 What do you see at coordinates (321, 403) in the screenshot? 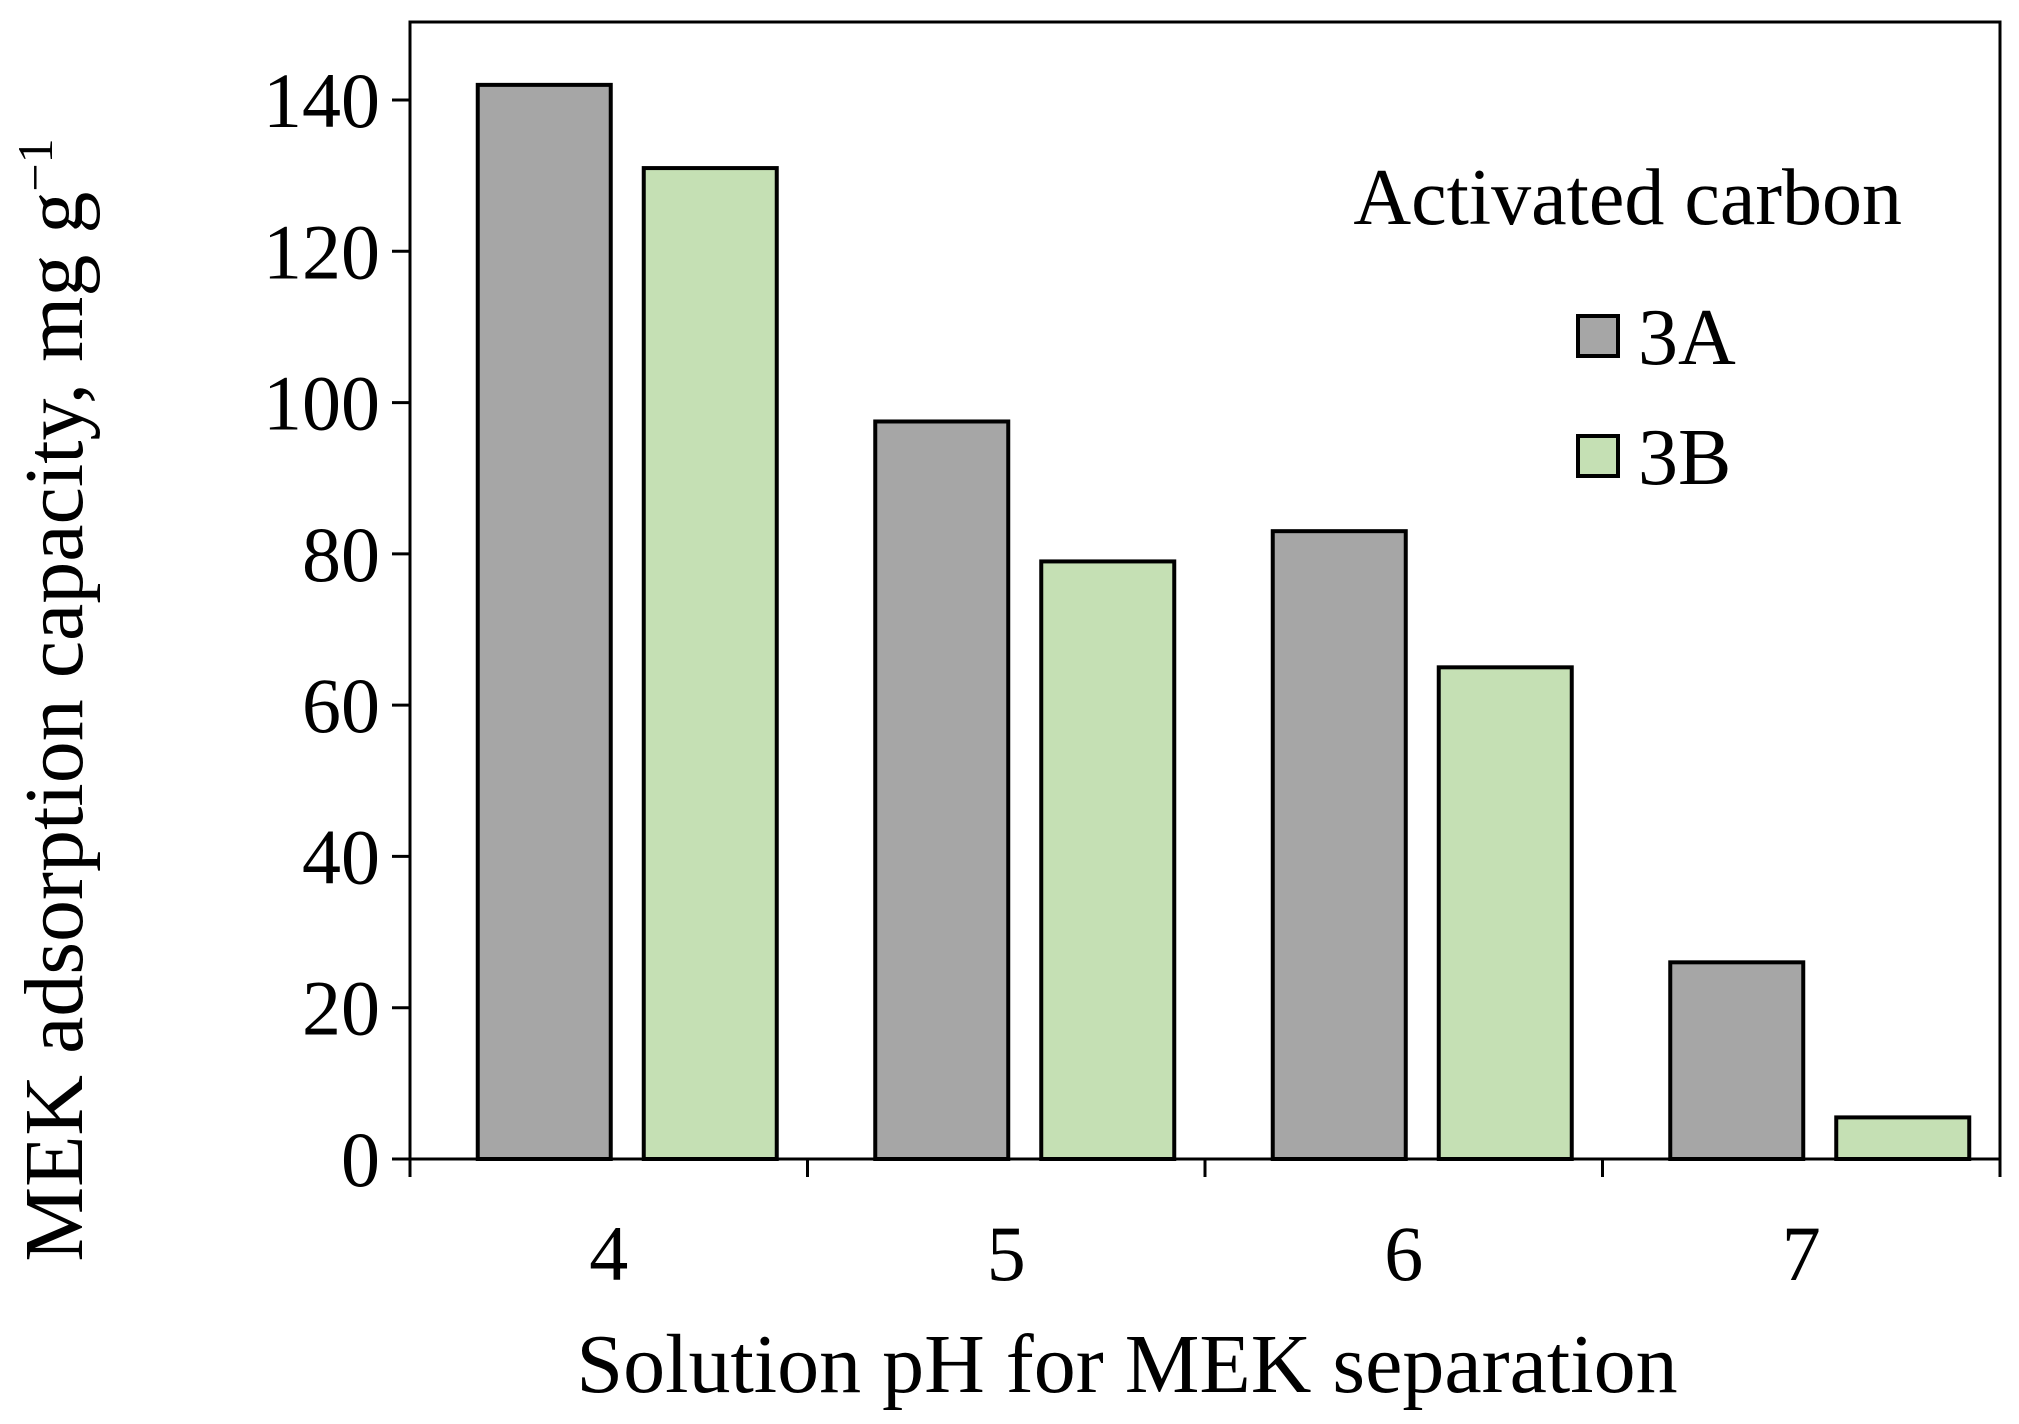
I see `y-tick-label: 100` at bounding box center [321, 403].